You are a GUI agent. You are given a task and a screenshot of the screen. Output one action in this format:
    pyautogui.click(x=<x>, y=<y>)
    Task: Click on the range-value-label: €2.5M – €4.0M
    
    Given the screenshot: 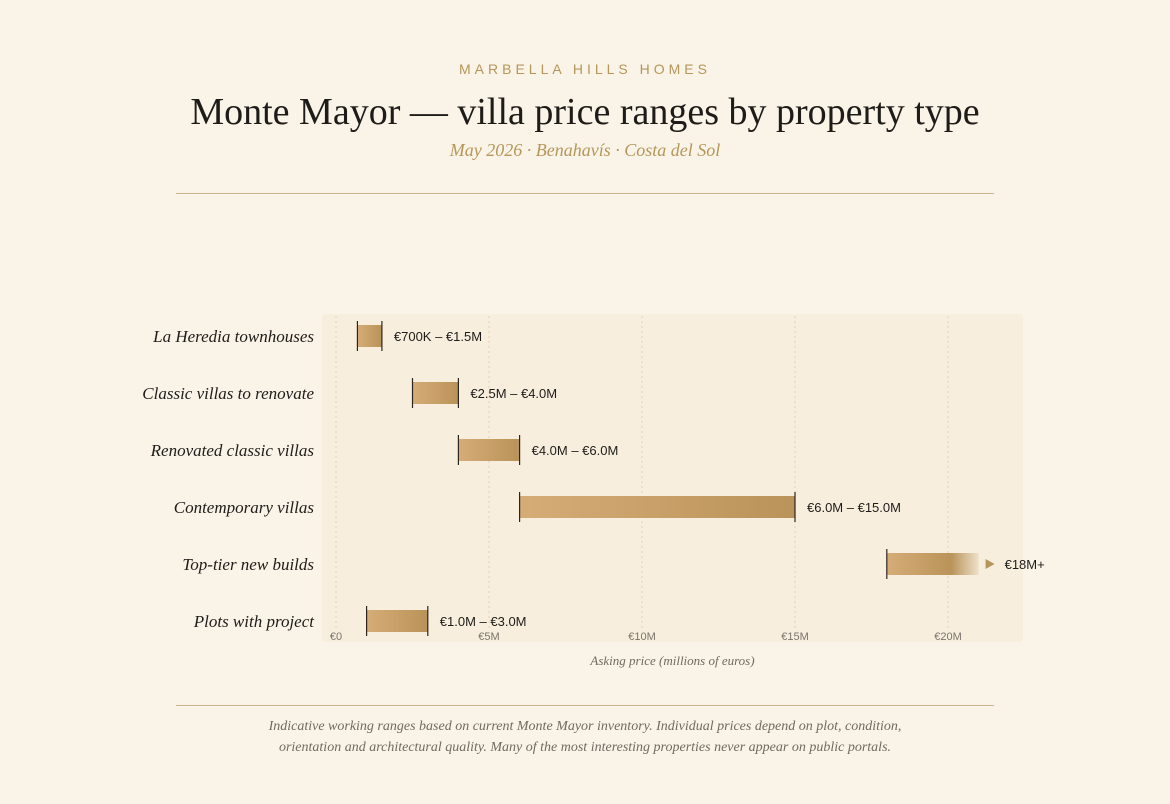 What is the action you would take?
    pyautogui.click(x=513, y=393)
    